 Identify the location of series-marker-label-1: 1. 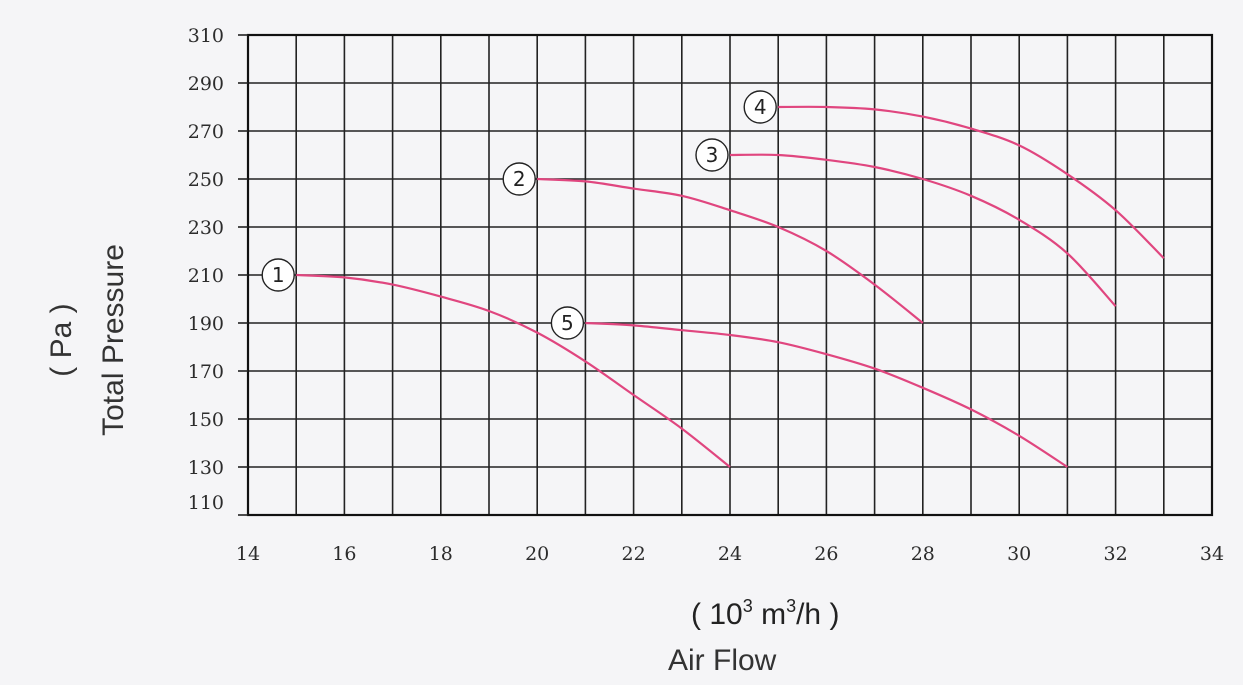
(278, 275).